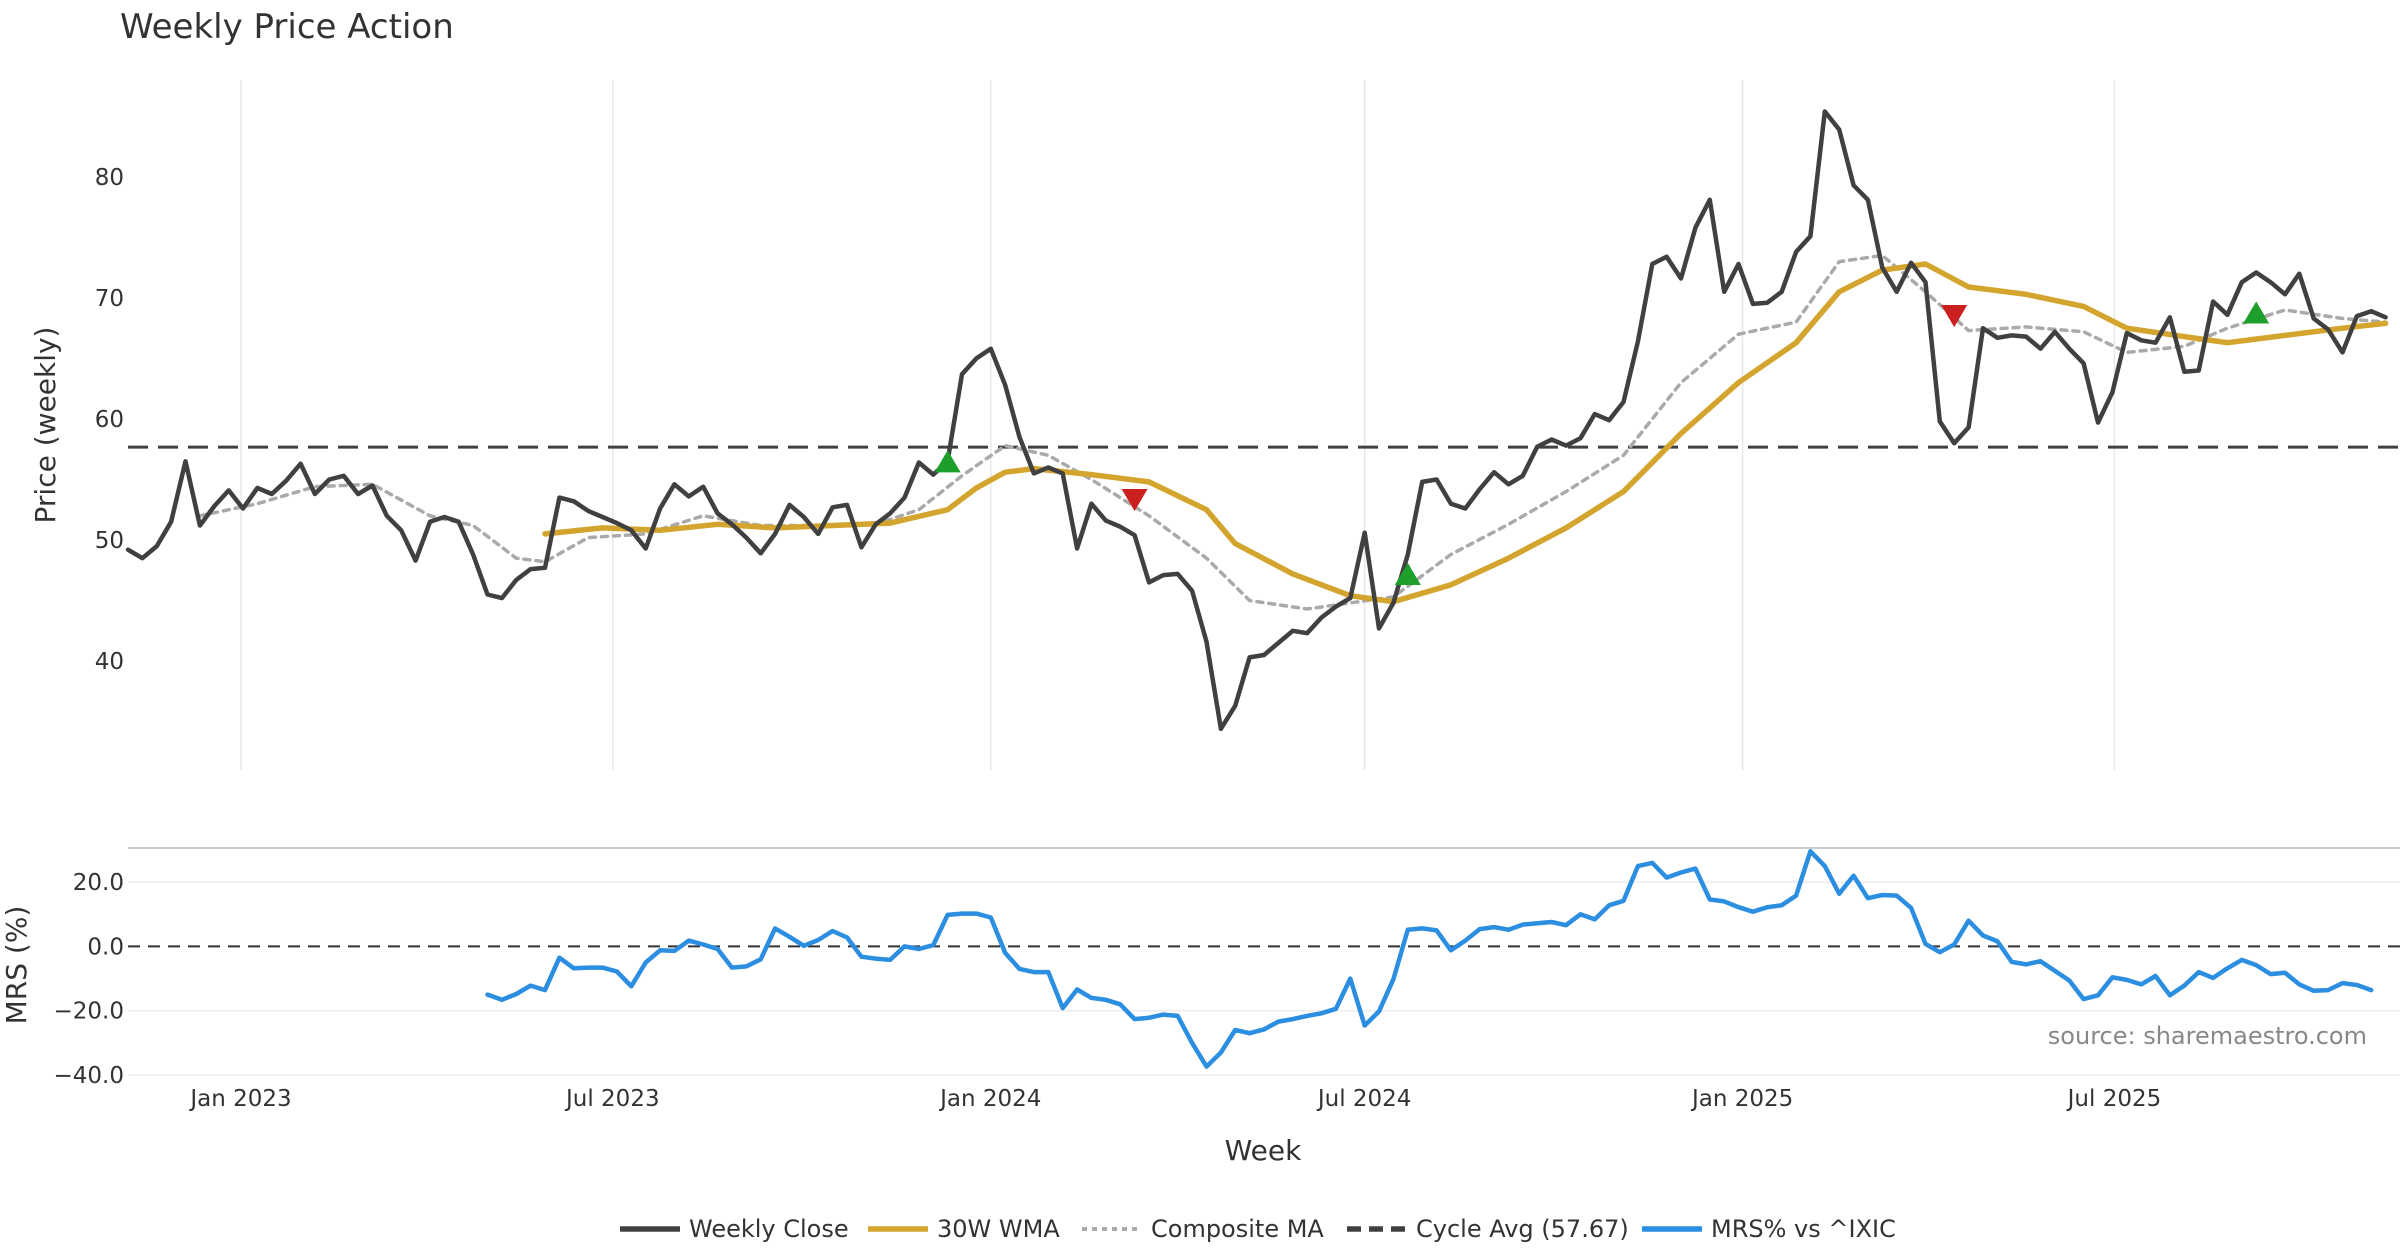 Image resolution: width=2400 pixels, height=1260 pixels. What do you see at coordinates (612, 1099) in the screenshot?
I see `x-tick-label: Jul 2023` at bounding box center [612, 1099].